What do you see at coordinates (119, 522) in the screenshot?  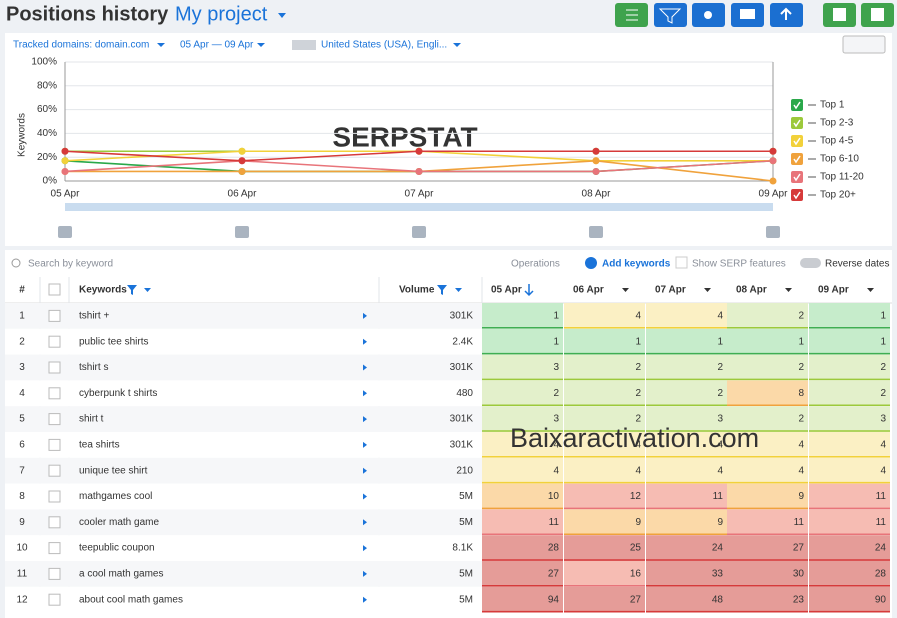 I see `keyword: cooler math game` at bounding box center [119, 522].